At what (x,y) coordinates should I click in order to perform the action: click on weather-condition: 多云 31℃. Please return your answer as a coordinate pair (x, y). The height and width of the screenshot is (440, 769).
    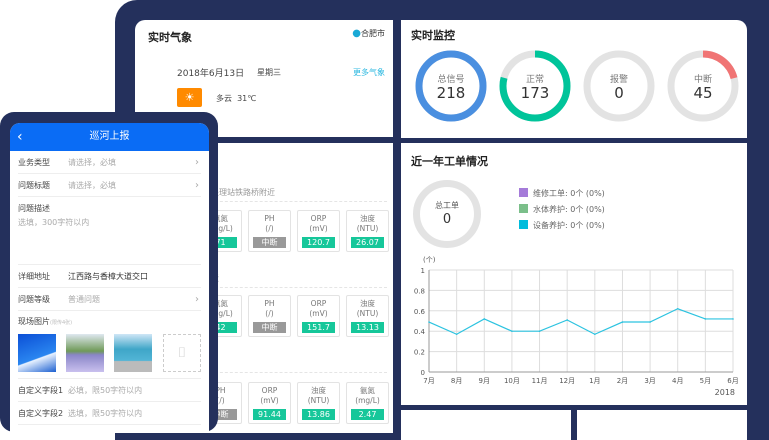
    Looking at the image, I should click on (236, 98).